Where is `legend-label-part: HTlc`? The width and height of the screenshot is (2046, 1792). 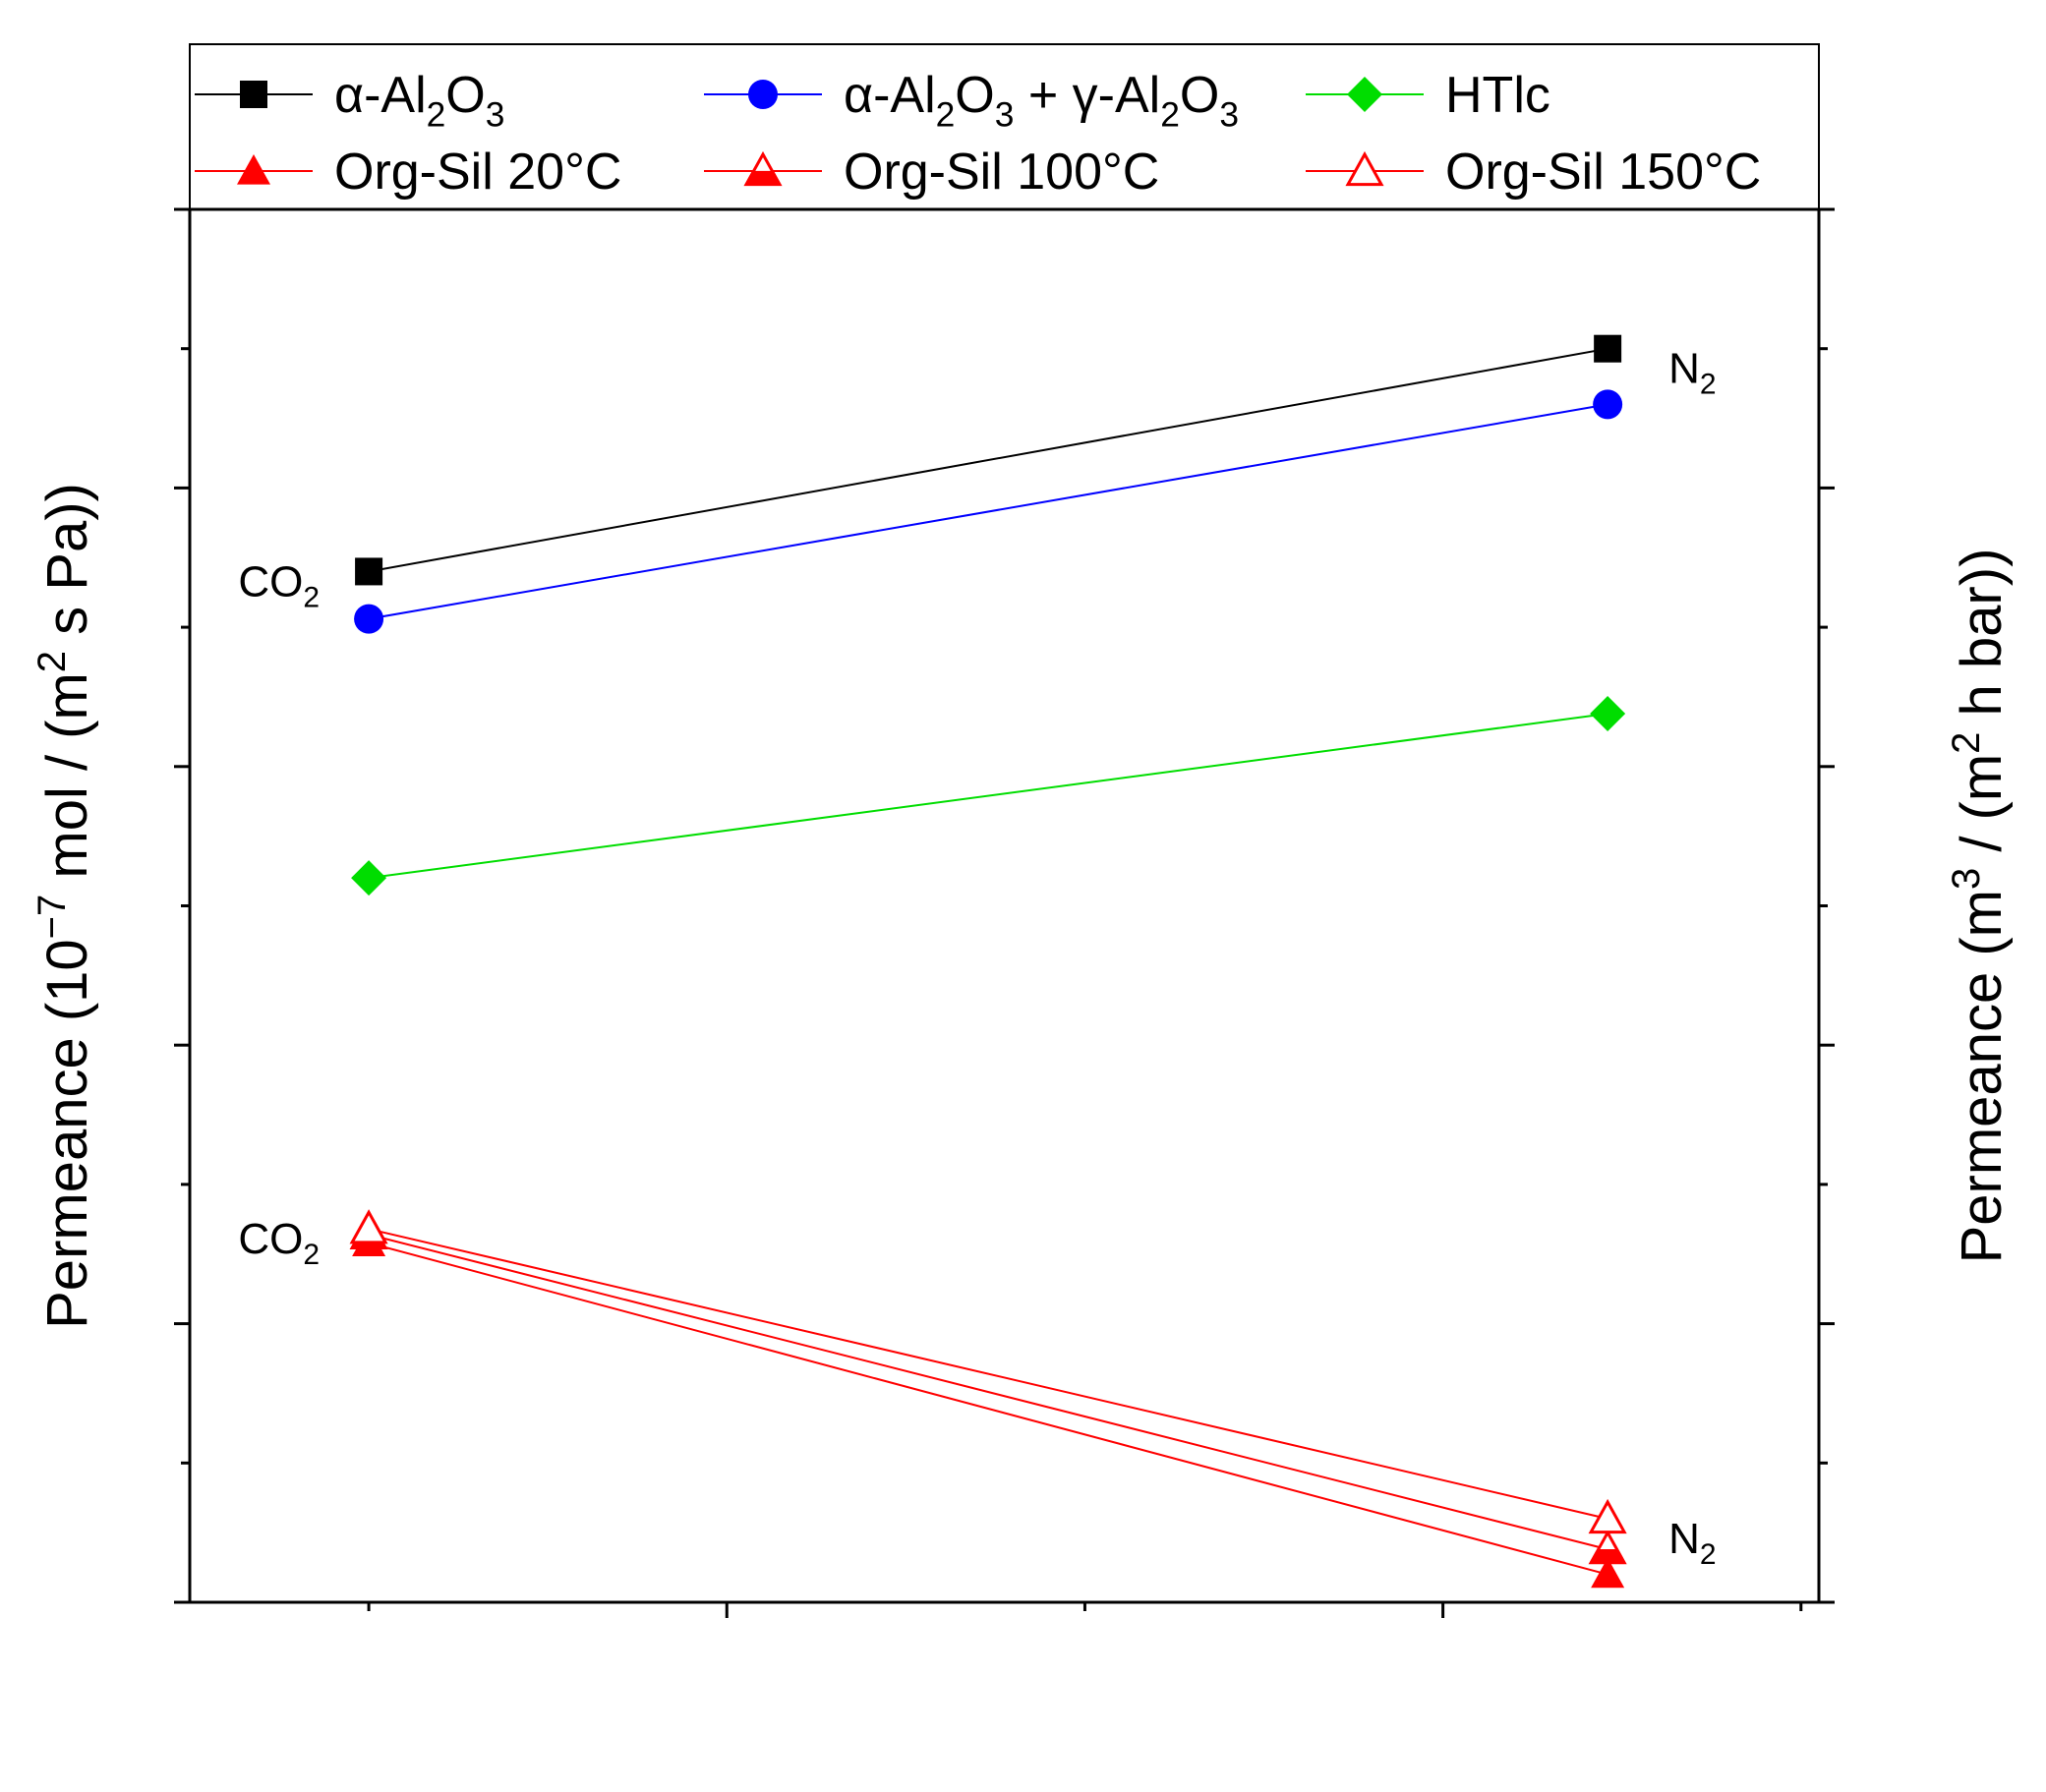
legend-label-part: HTlc is located at coordinates (1497, 95).